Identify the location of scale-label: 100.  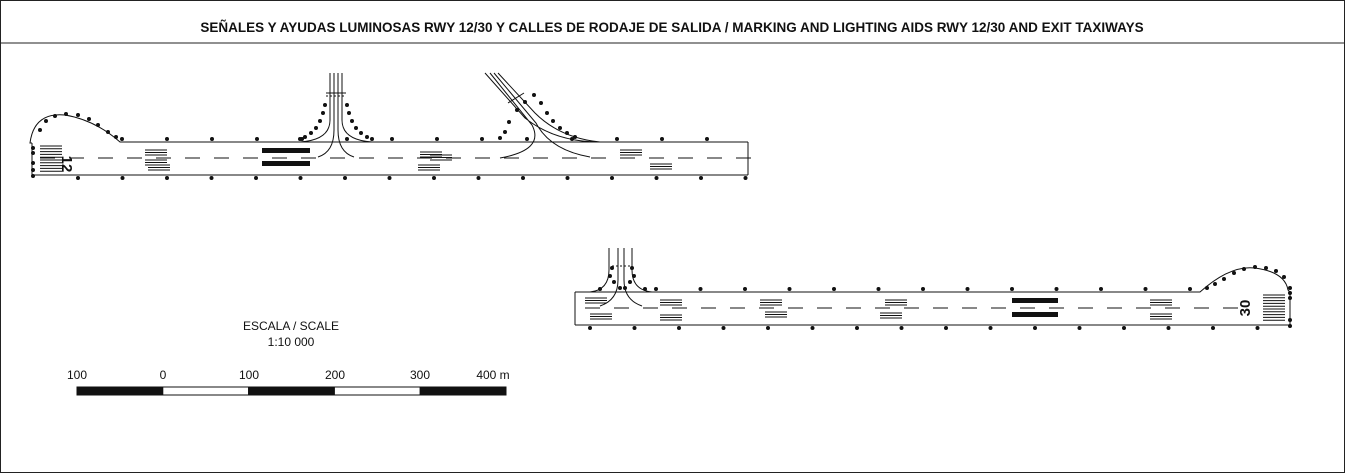
(77, 375).